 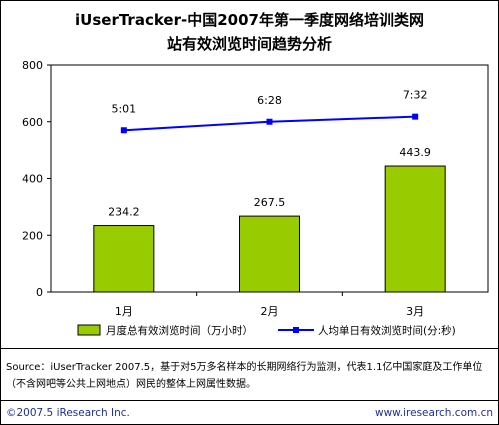 I want to click on legend-line-label: 人均单日有效浏览时间(分:秒), so click(x=387, y=330).